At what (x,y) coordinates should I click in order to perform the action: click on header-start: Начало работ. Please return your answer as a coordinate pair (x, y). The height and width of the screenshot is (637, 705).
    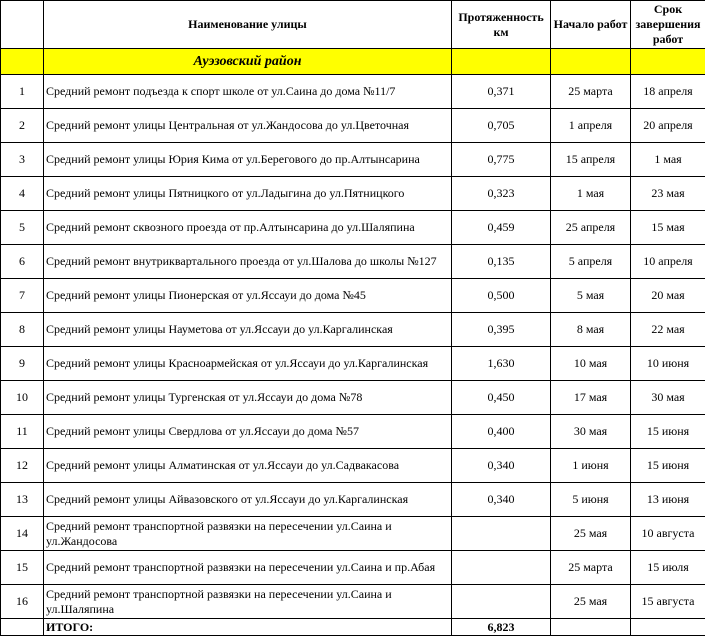
    Looking at the image, I should click on (590, 24).